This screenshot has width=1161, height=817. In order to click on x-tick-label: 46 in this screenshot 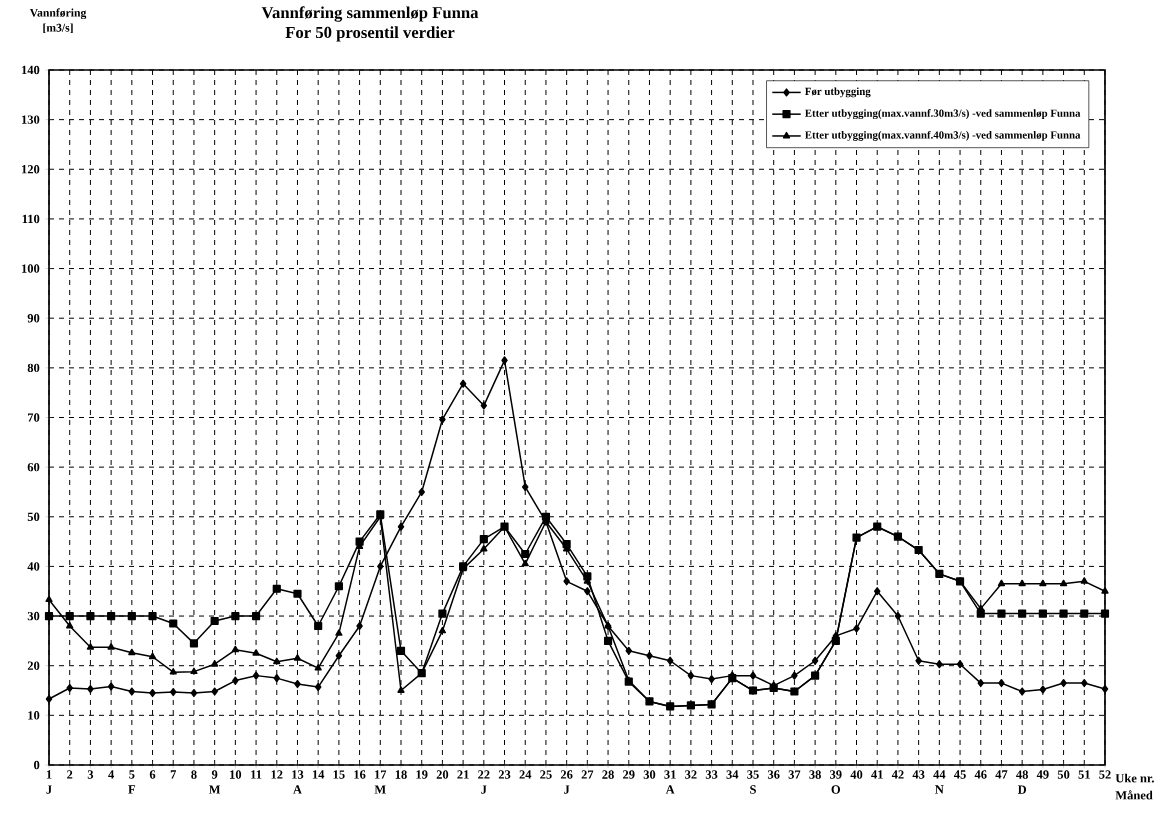, I will do `click(980, 774)`.